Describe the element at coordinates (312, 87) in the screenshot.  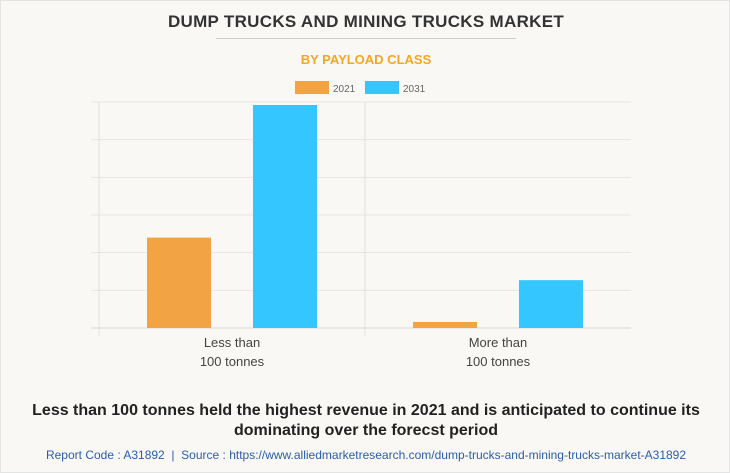
I see `legend-swatch-2021` at that location.